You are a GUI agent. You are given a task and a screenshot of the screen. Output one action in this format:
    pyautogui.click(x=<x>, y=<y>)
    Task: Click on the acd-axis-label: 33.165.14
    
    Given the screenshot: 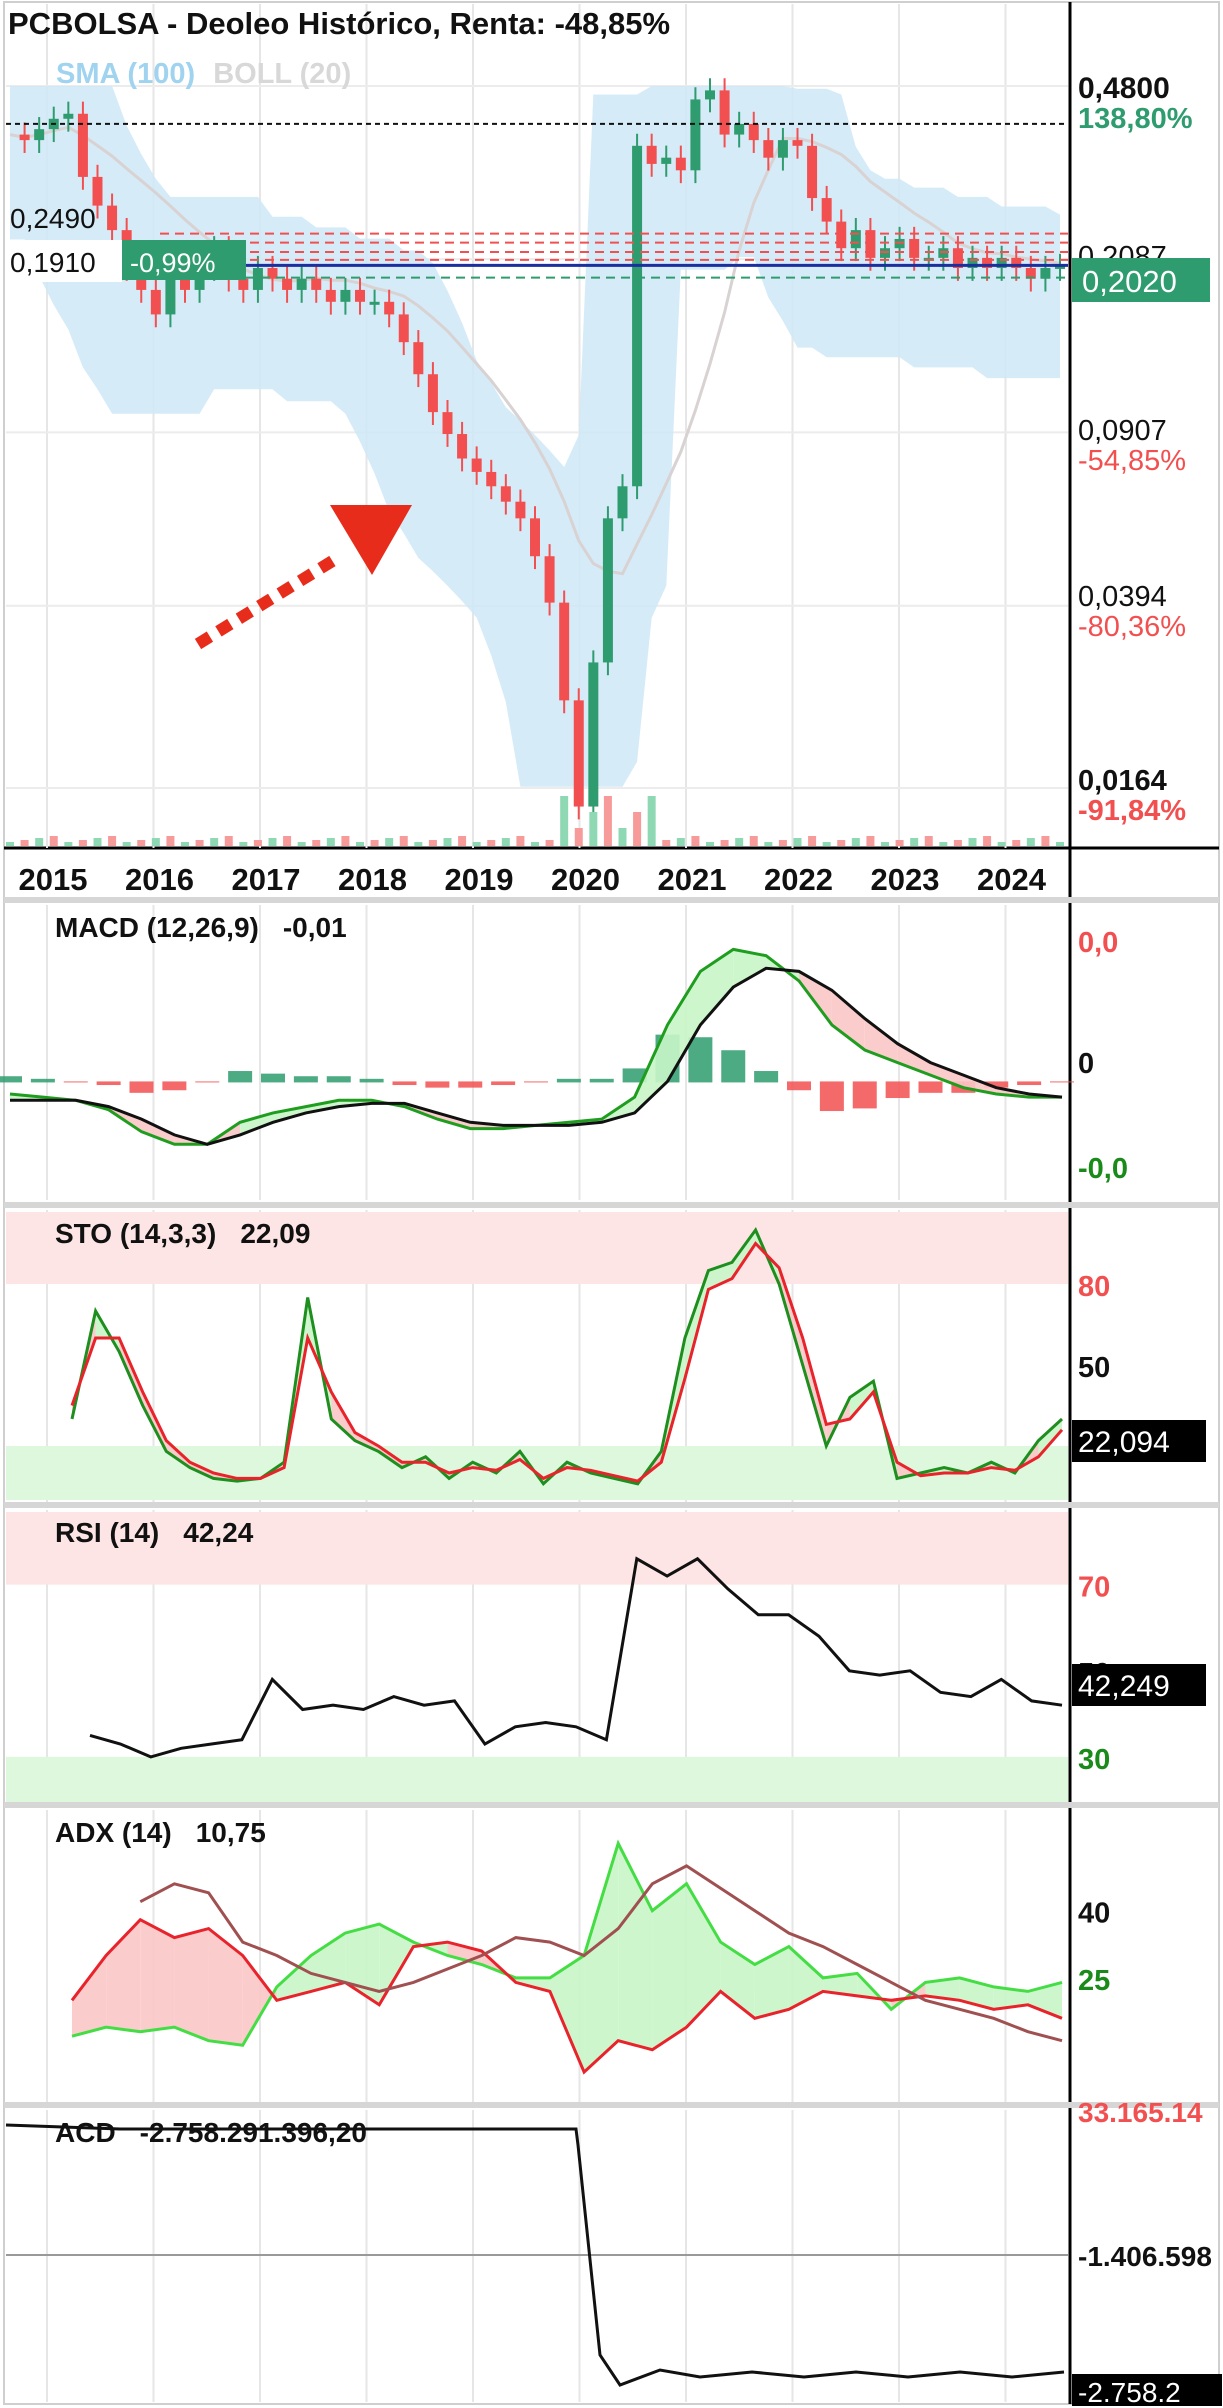 What is the action you would take?
    pyautogui.click(x=1140, y=2112)
    